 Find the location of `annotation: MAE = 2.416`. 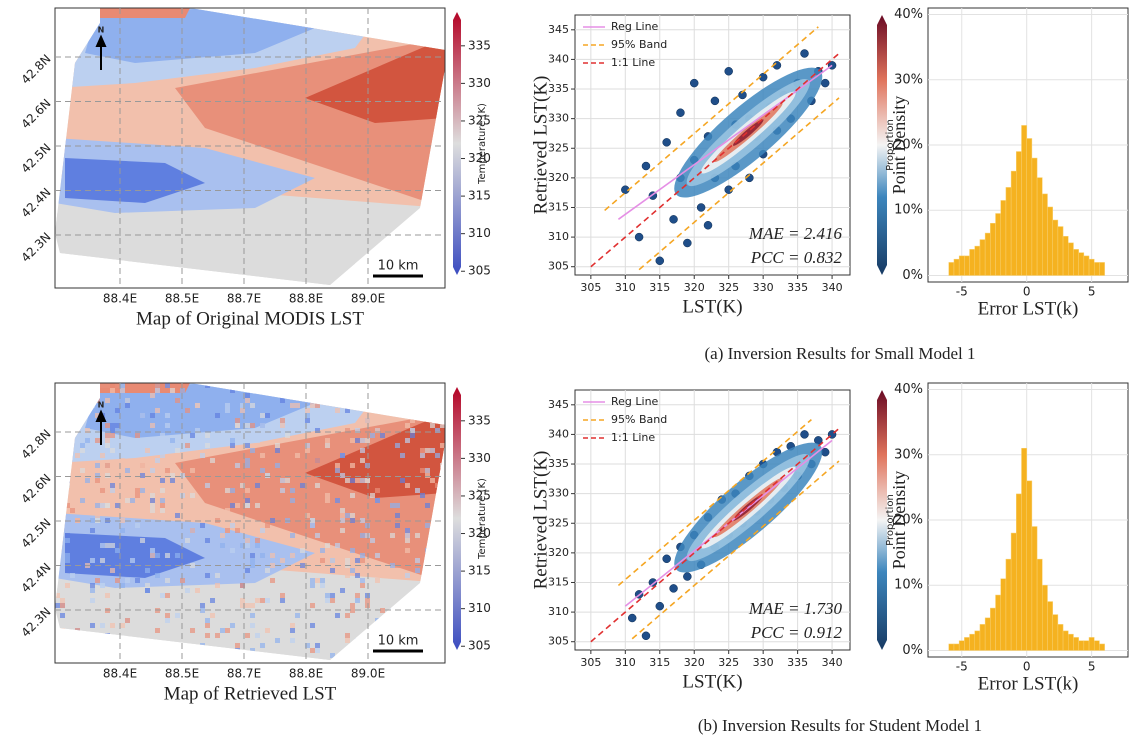

annotation: MAE = 2.416 is located at coordinates (795, 233).